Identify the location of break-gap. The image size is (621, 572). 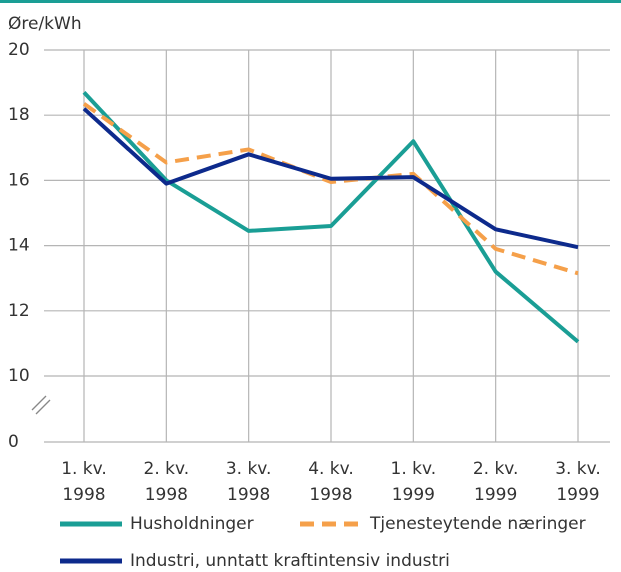
(41, 406).